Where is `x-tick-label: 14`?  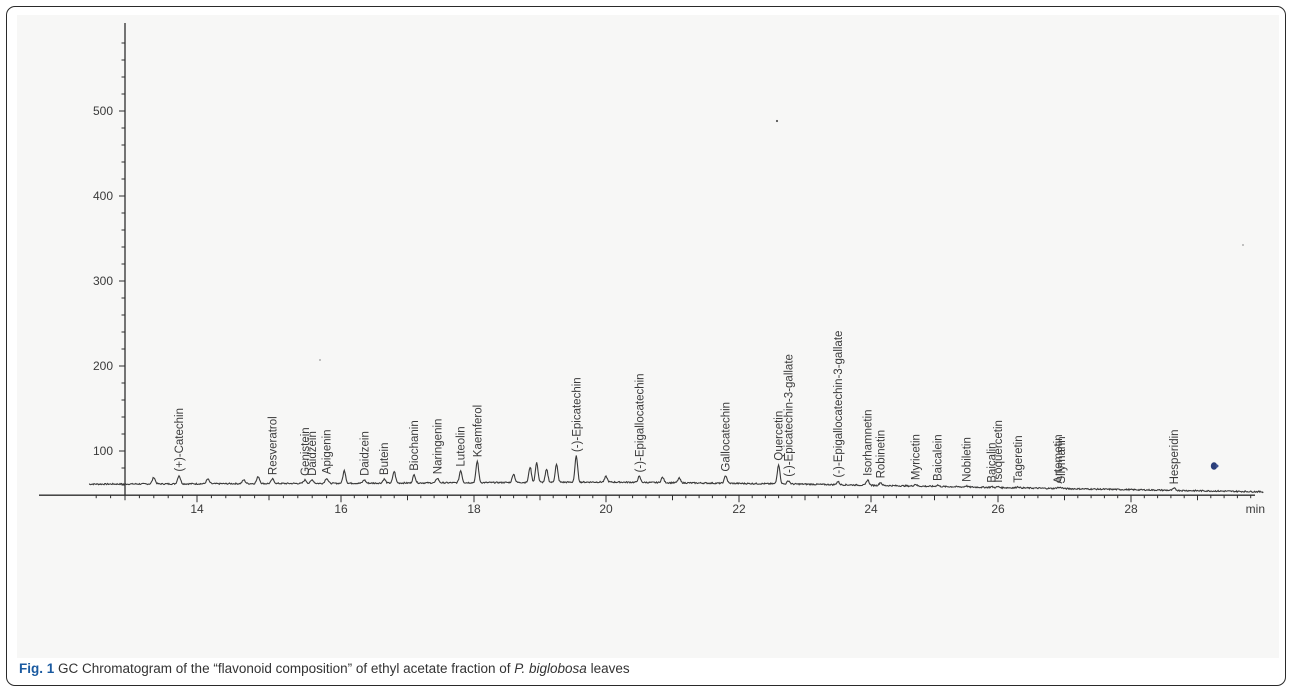
x-tick-label: 14 is located at coordinates (197, 509).